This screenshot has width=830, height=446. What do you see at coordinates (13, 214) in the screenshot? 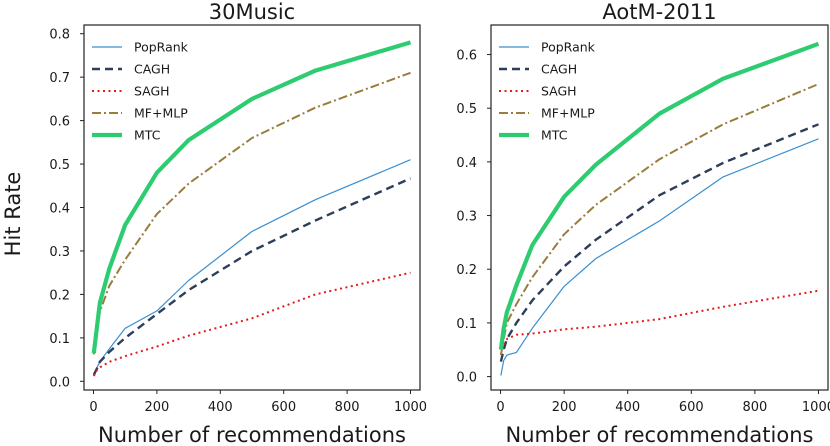
I see `y-axis-label: Hit Rate` at bounding box center [13, 214].